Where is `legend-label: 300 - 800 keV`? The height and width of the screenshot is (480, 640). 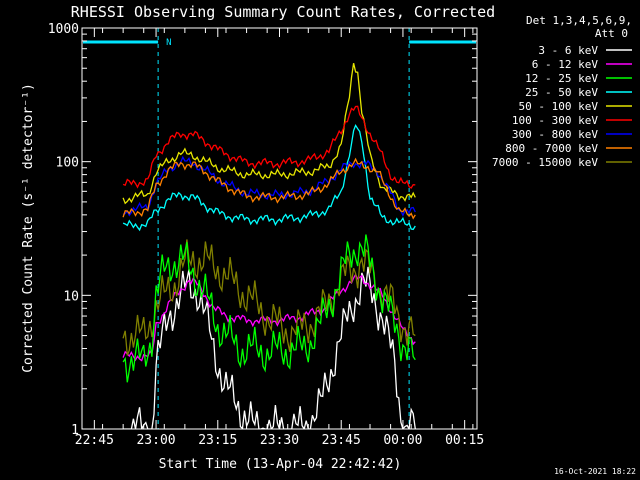 legend-label: 300 - 800 keV is located at coordinates (555, 134).